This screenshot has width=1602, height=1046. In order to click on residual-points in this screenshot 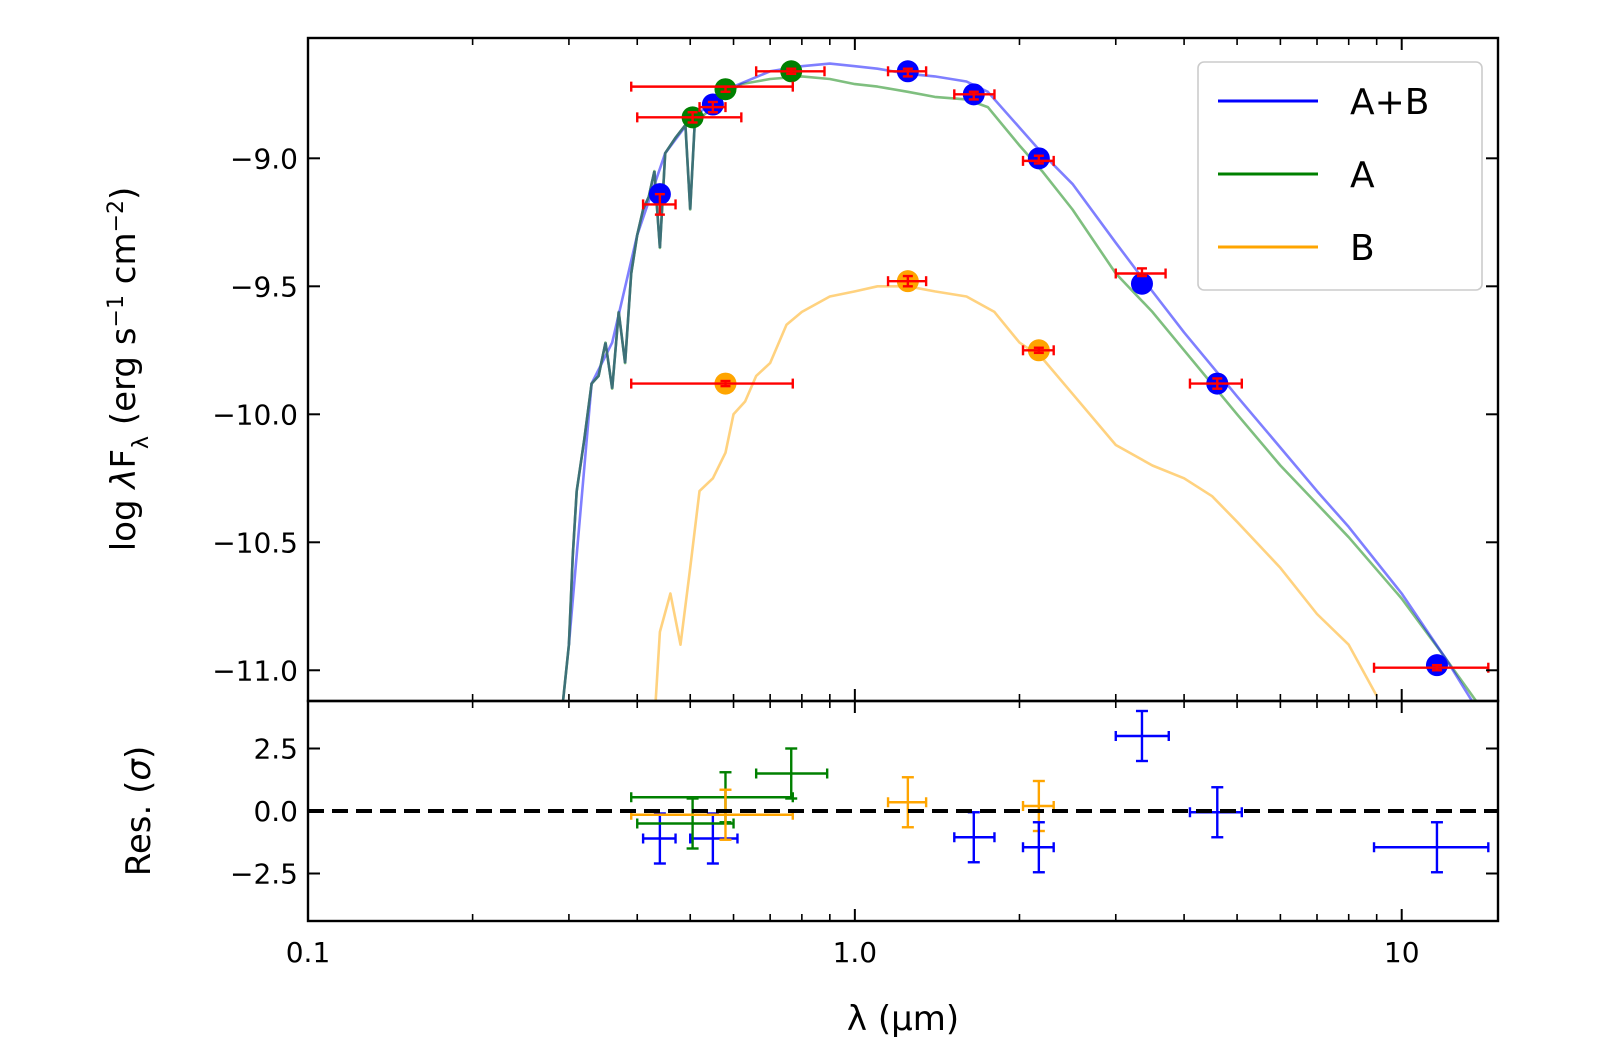, I will do `click(903, 791)`.